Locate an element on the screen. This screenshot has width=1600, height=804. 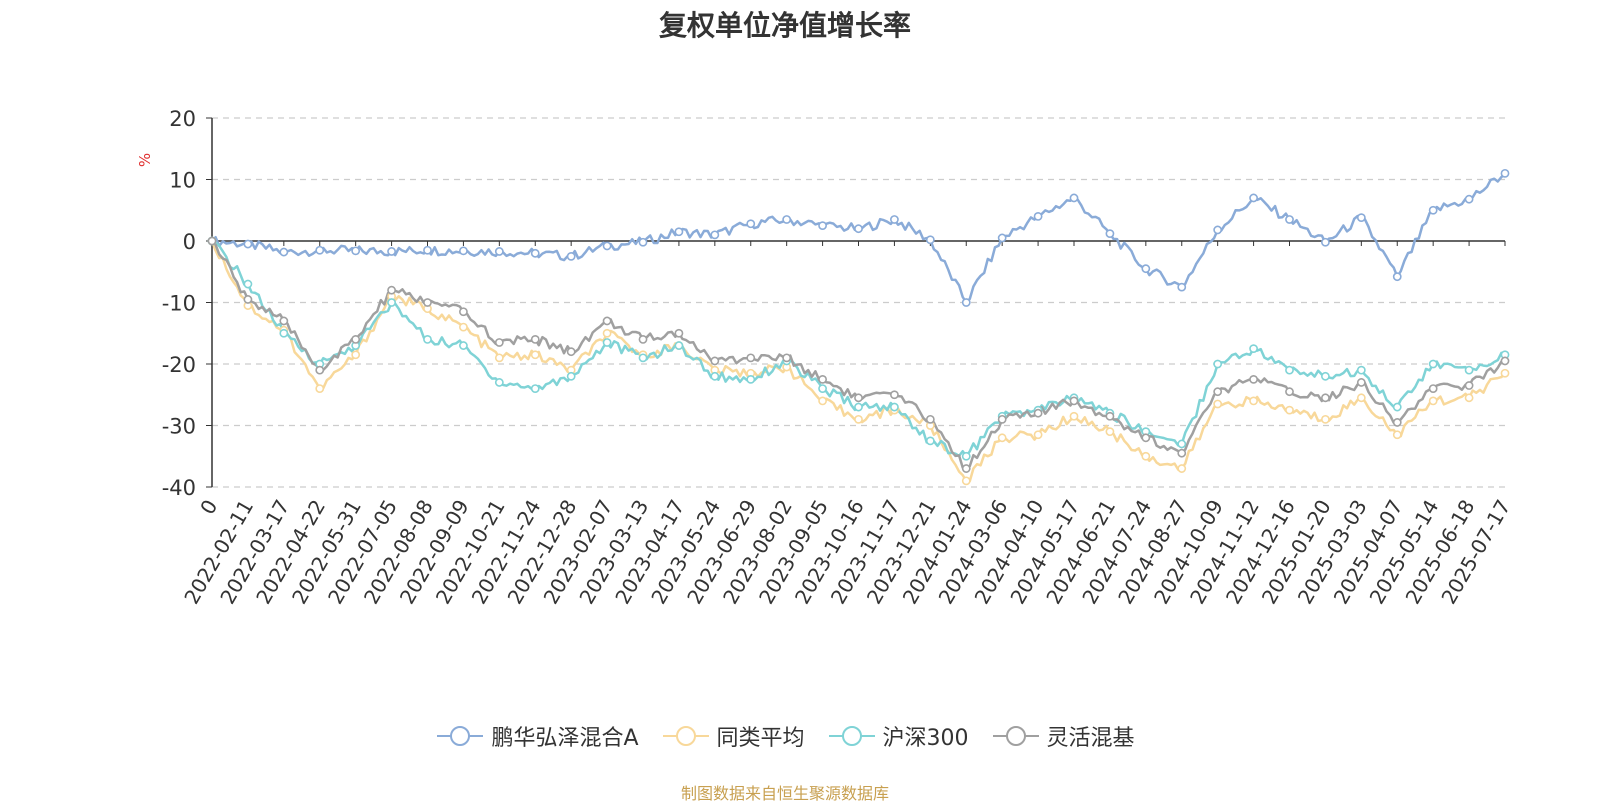
y-tick-label: -30 is located at coordinates (179, 427).